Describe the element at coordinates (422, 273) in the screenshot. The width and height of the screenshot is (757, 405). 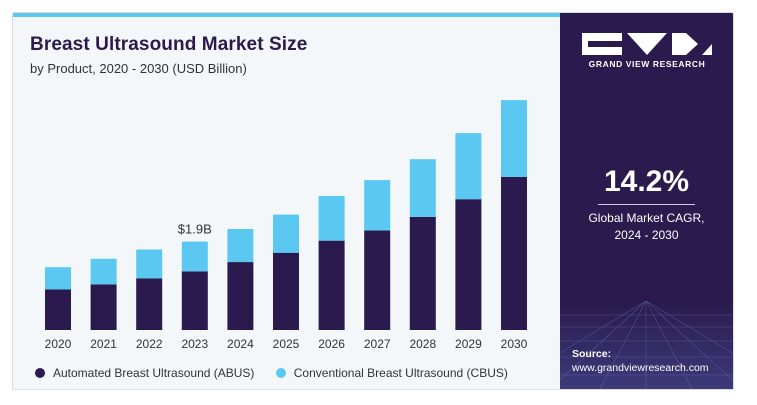
I see `bar-abus-2028` at that location.